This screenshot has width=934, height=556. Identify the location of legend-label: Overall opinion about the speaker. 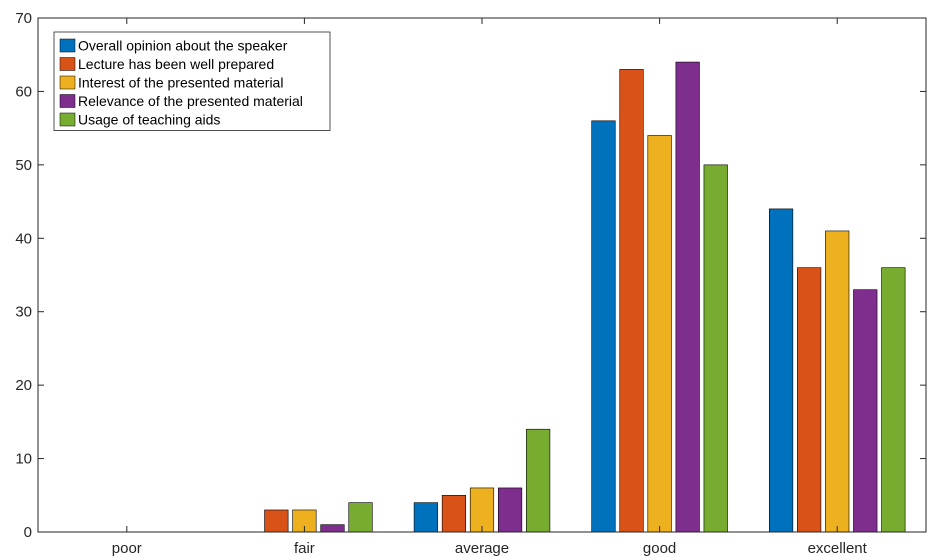
(183, 46).